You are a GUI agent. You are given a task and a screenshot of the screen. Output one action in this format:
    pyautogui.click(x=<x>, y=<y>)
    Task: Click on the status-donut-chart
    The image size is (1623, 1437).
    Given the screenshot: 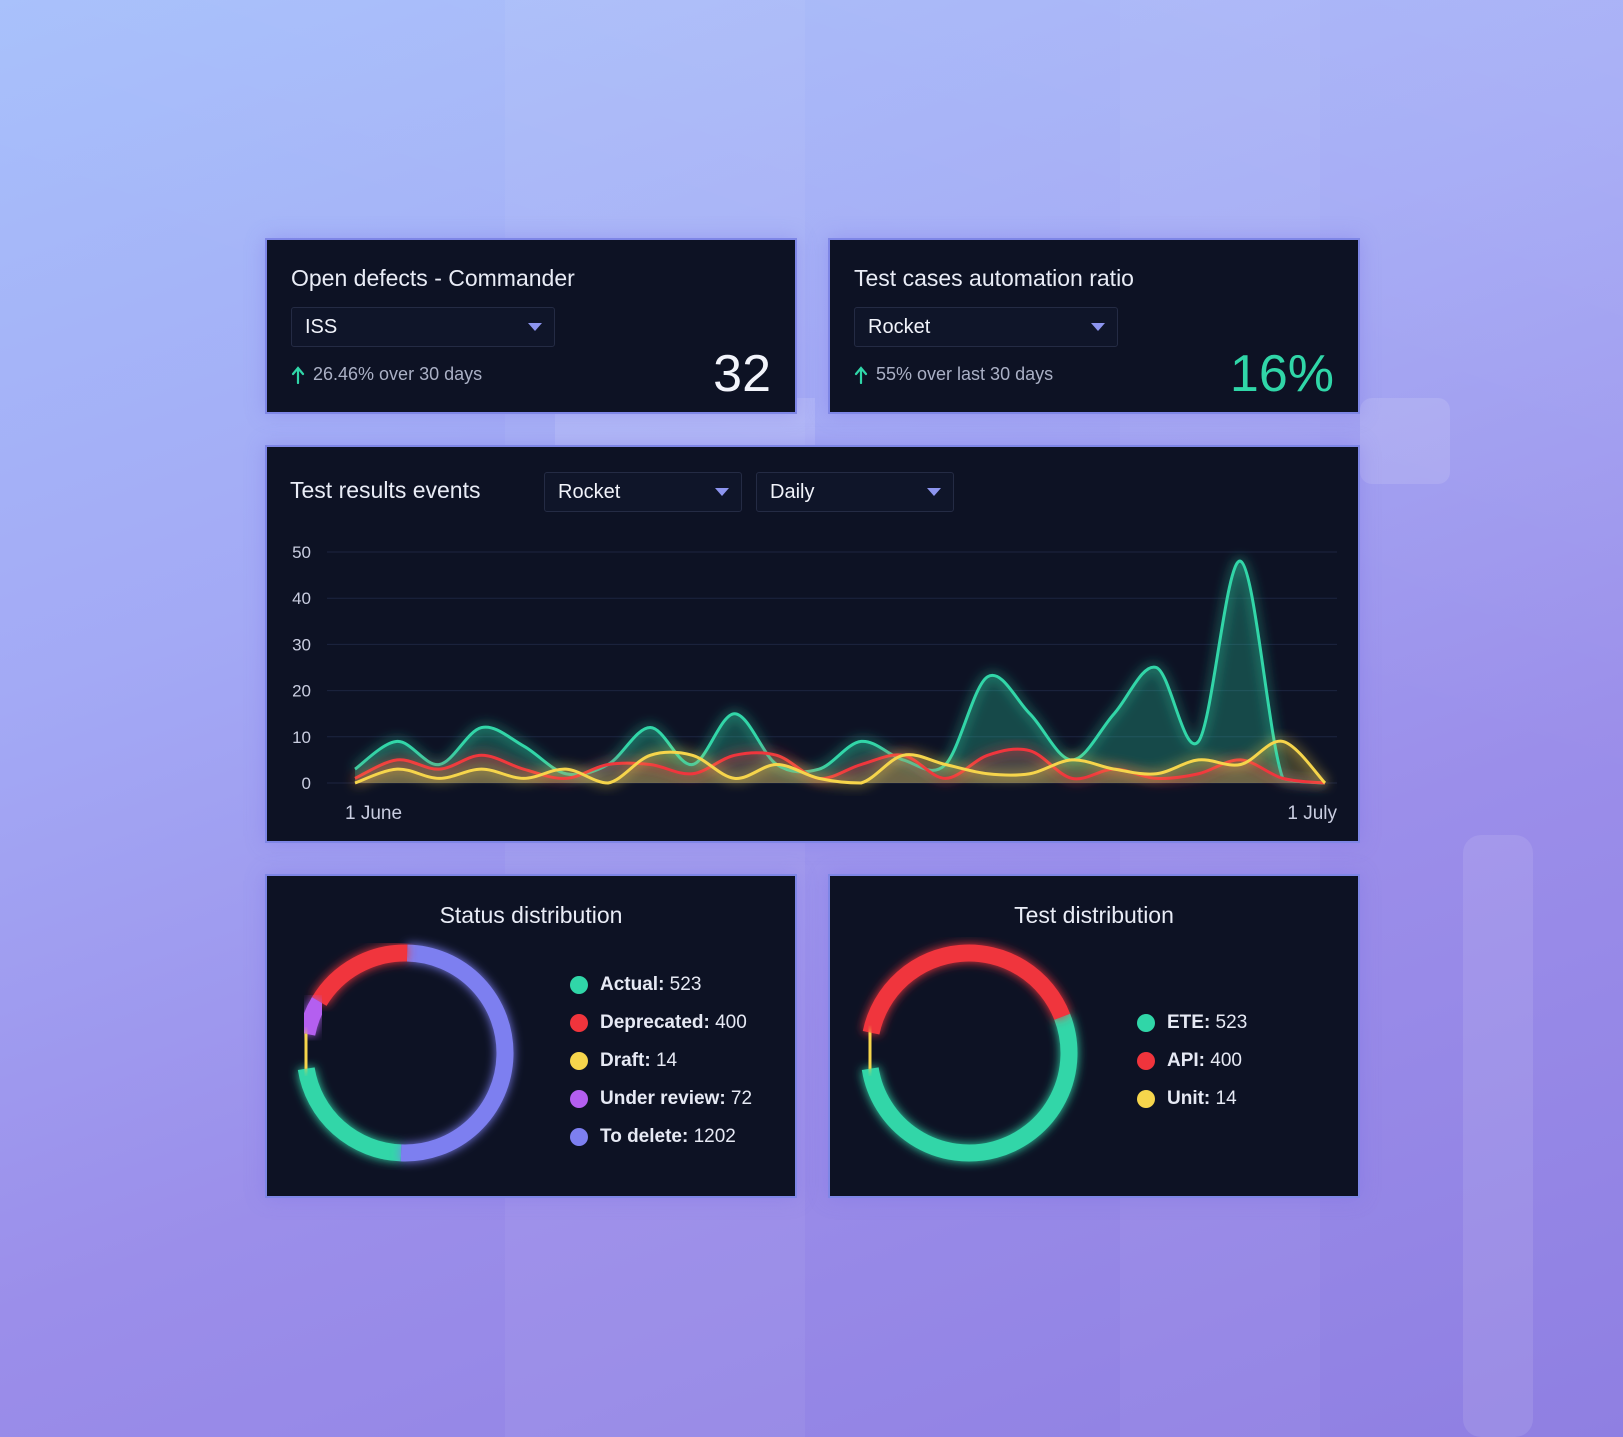 What is the action you would take?
    pyautogui.click(x=405, y=1053)
    